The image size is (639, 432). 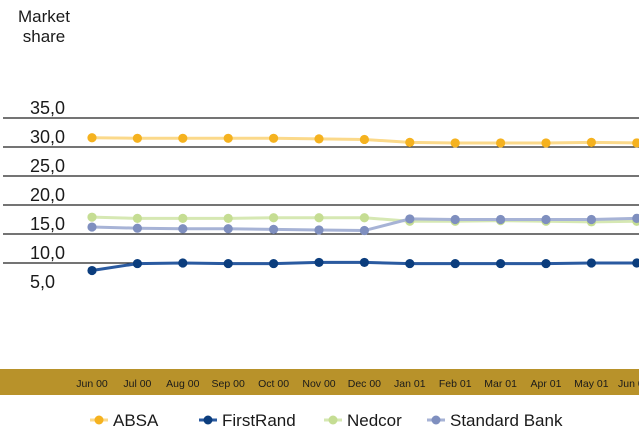 What do you see at coordinates (92, 384) in the screenshot?
I see `x-tick-label: Jun 00` at bounding box center [92, 384].